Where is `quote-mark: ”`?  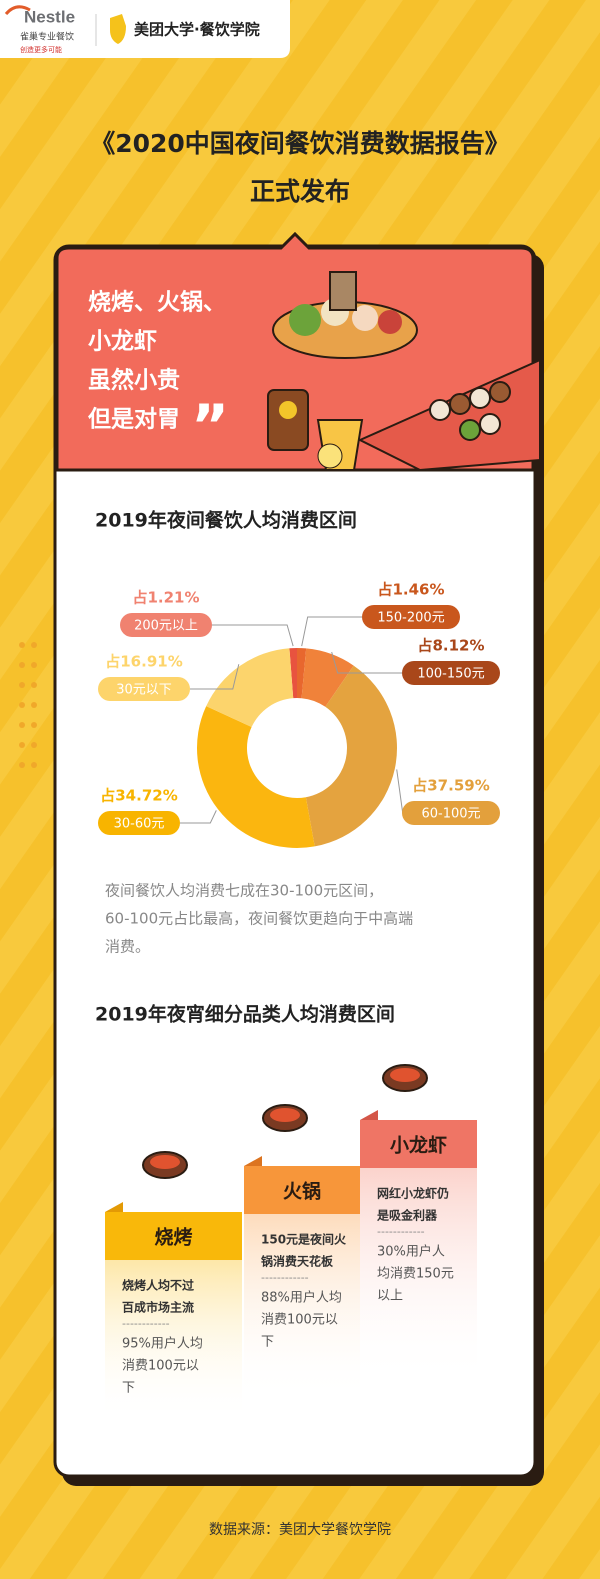 quote-mark: ” is located at coordinates (210, 426).